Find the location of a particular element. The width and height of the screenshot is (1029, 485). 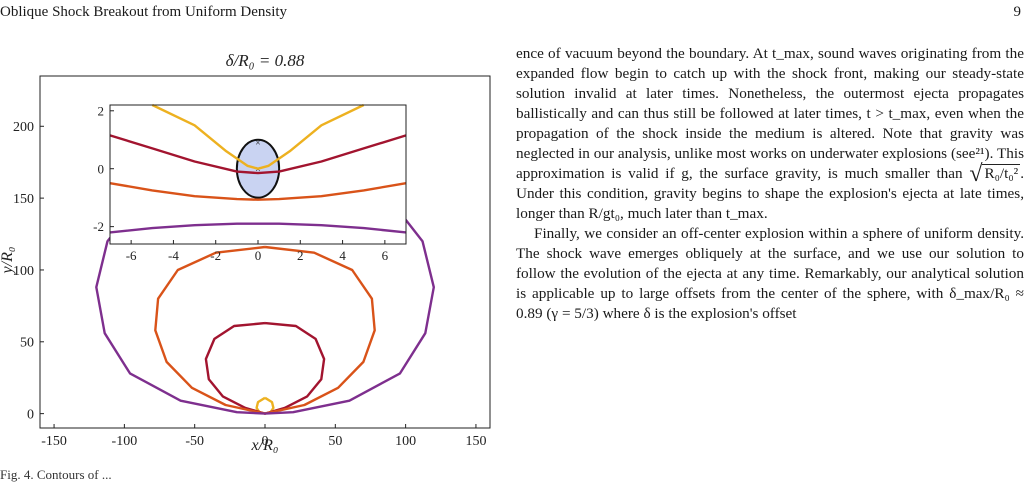

sqrt-expression: √ R₀/t₀² is located at coordinates (995, 174).